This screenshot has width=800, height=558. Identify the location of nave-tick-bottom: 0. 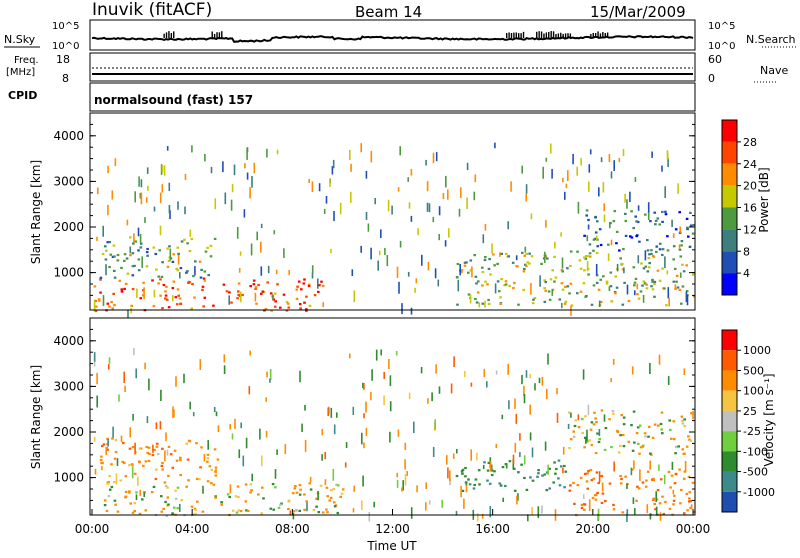
(711, 78).